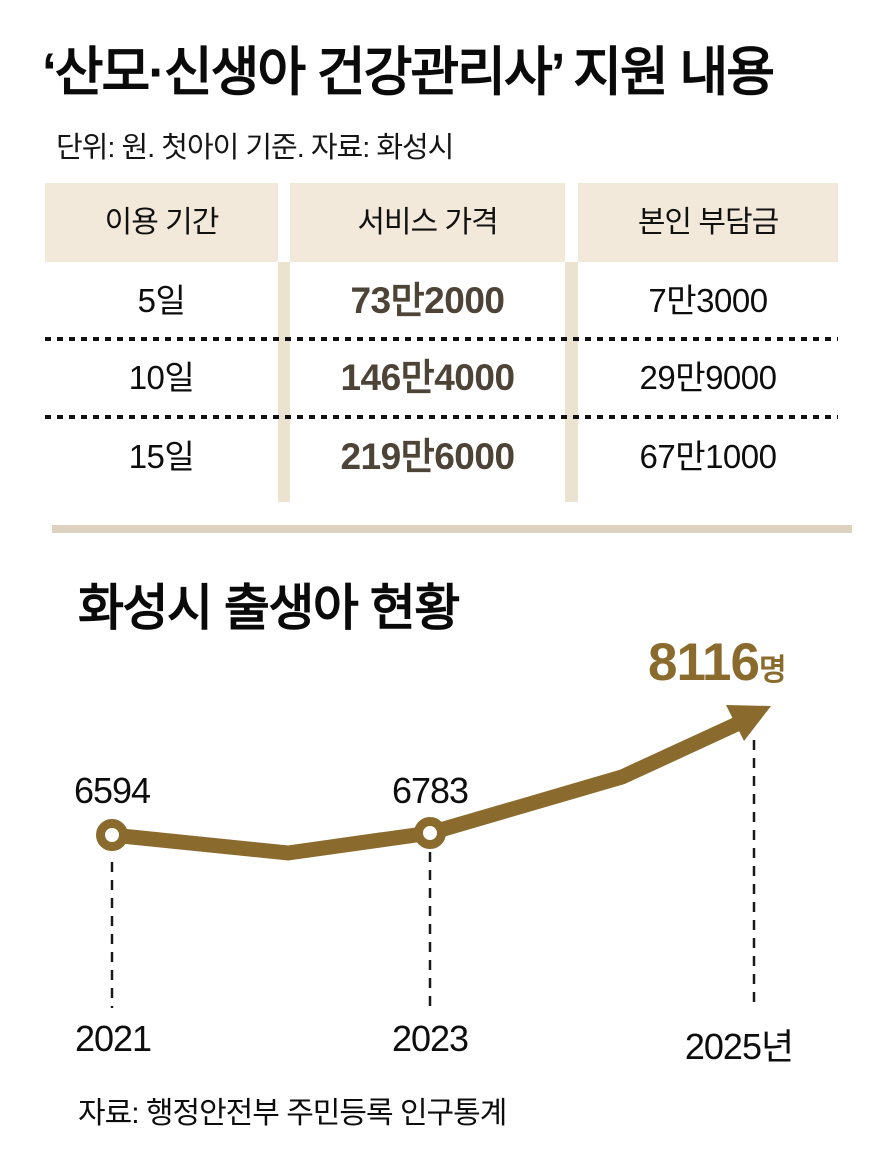 Image resolution: width=893 pixels, height=1175 pixels. What do you see at coordinates (427, 377) in the screenshot?
I see `table-row-price: 146만4000` at bounding box center [427, 377].